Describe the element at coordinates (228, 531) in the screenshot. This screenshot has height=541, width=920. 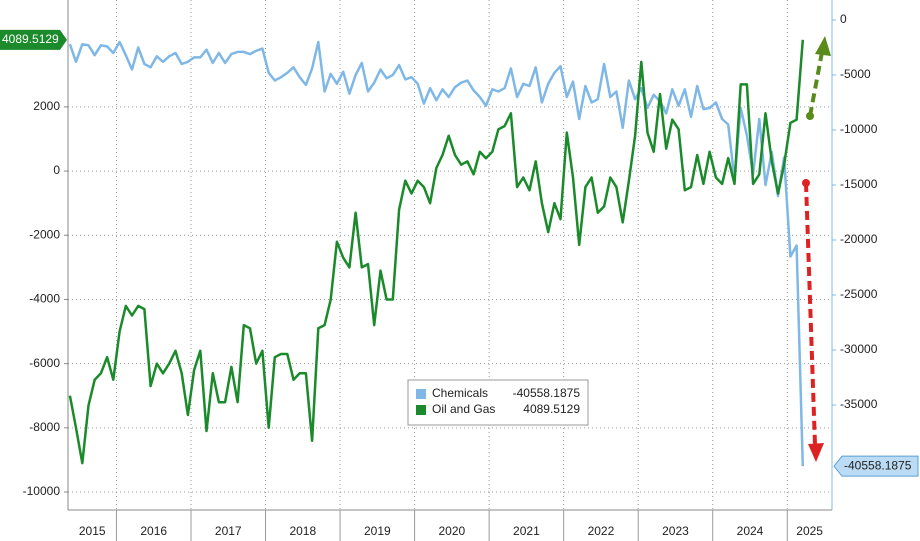
I see `x-tick-label: 2017` at that location.